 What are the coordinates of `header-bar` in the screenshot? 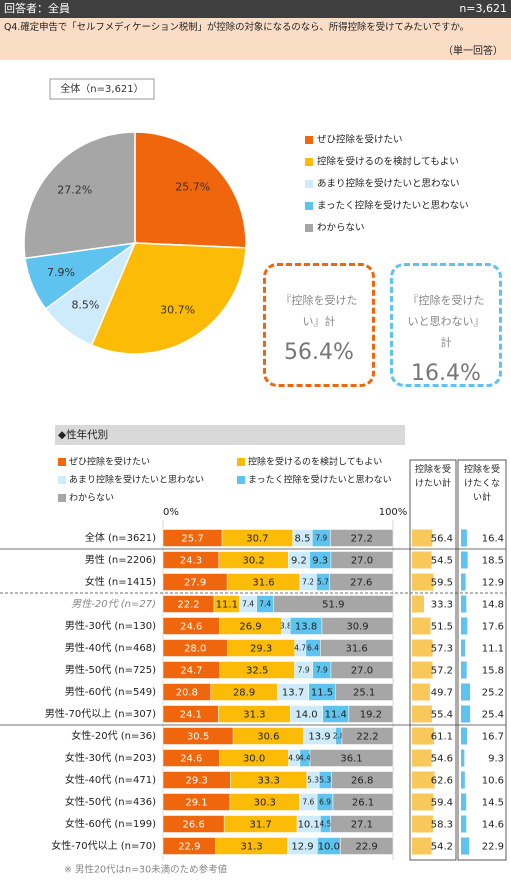 It's located at (255, 9).